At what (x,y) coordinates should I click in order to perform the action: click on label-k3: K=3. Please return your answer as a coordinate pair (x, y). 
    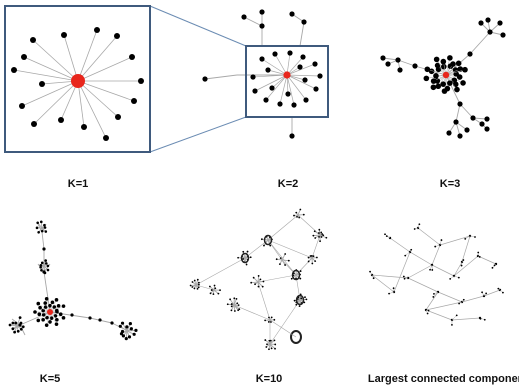
    Looking at the image, I should click on (450, 184).